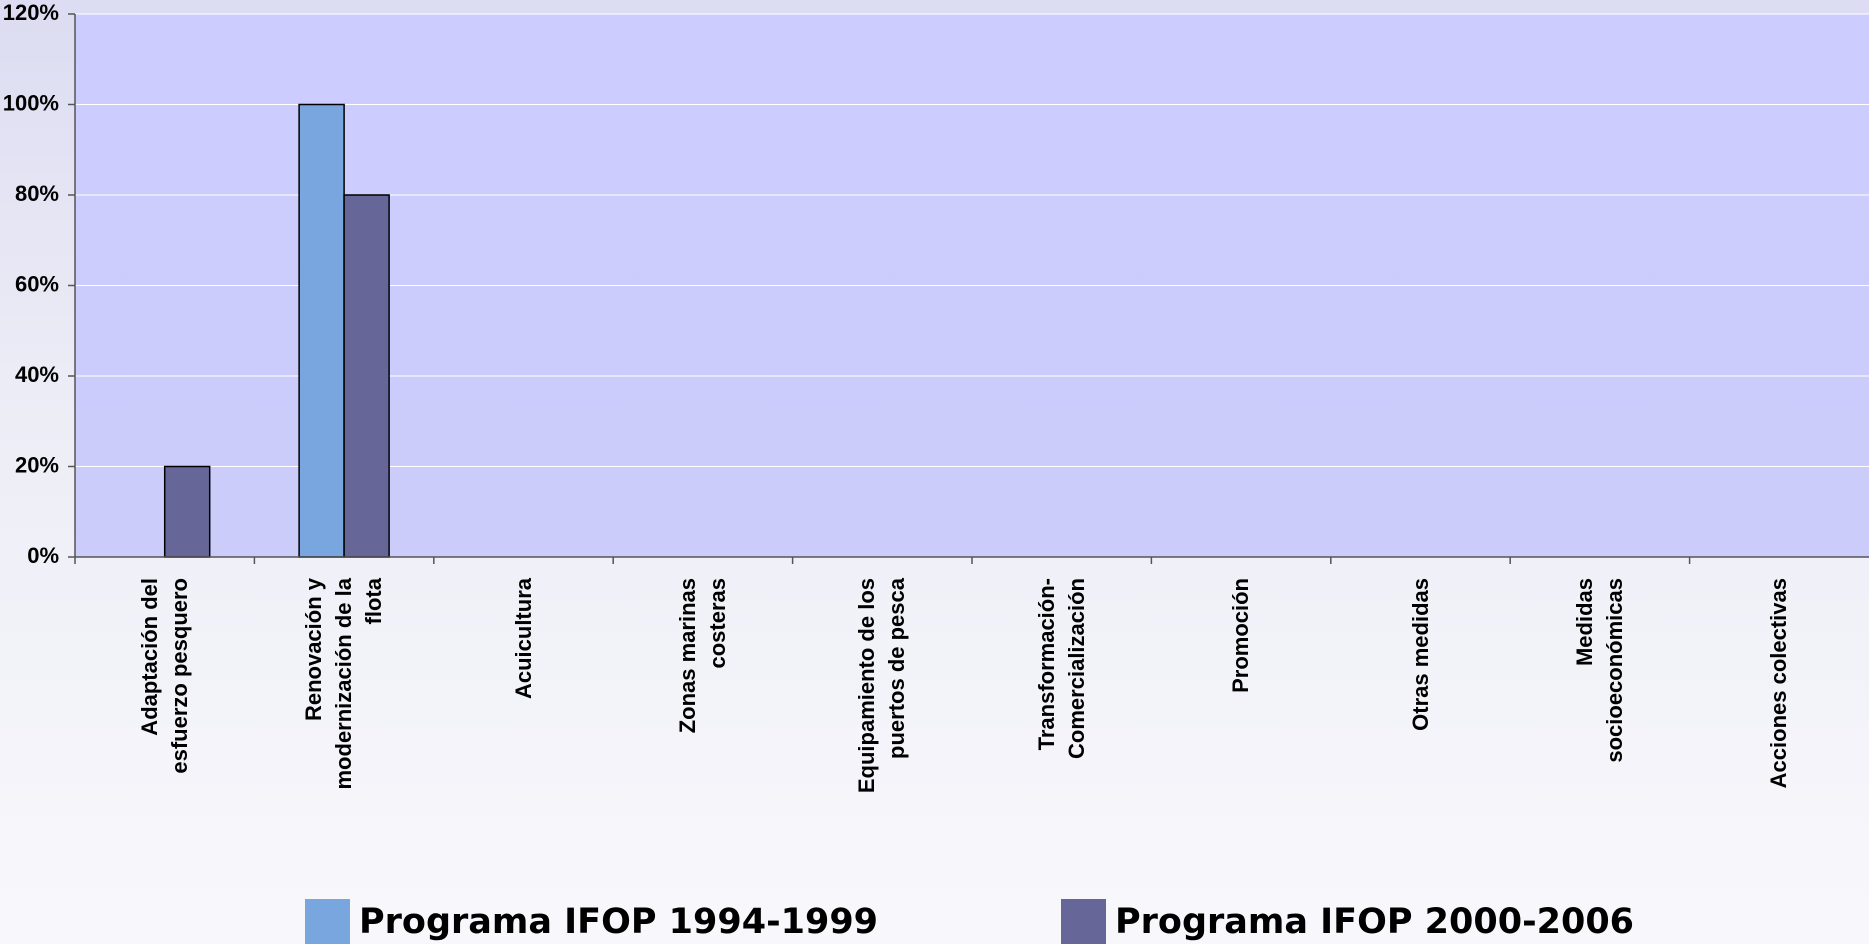 This screenshot has width=1869, height=944. Describe the element at coordinates (618, 922) in the screenshot. I see `legend-label: Programa IFOP 1994-1999` at that location.